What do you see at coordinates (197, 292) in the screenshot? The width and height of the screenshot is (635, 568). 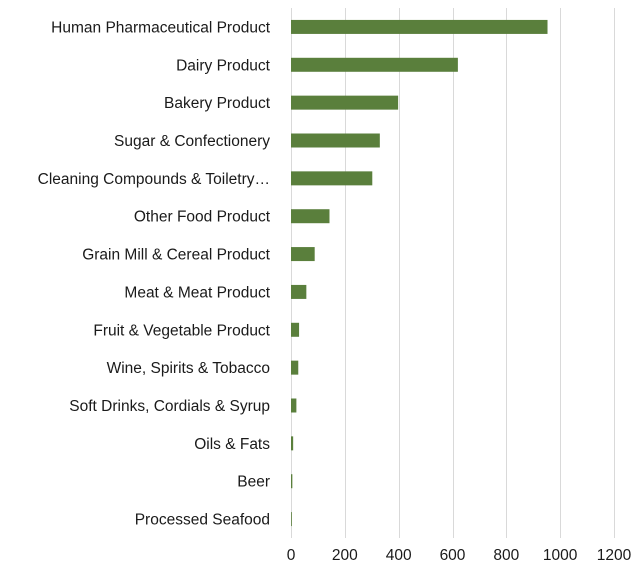 I see `category-label: Meat & Meat Product` at bounding box center [197, 292].